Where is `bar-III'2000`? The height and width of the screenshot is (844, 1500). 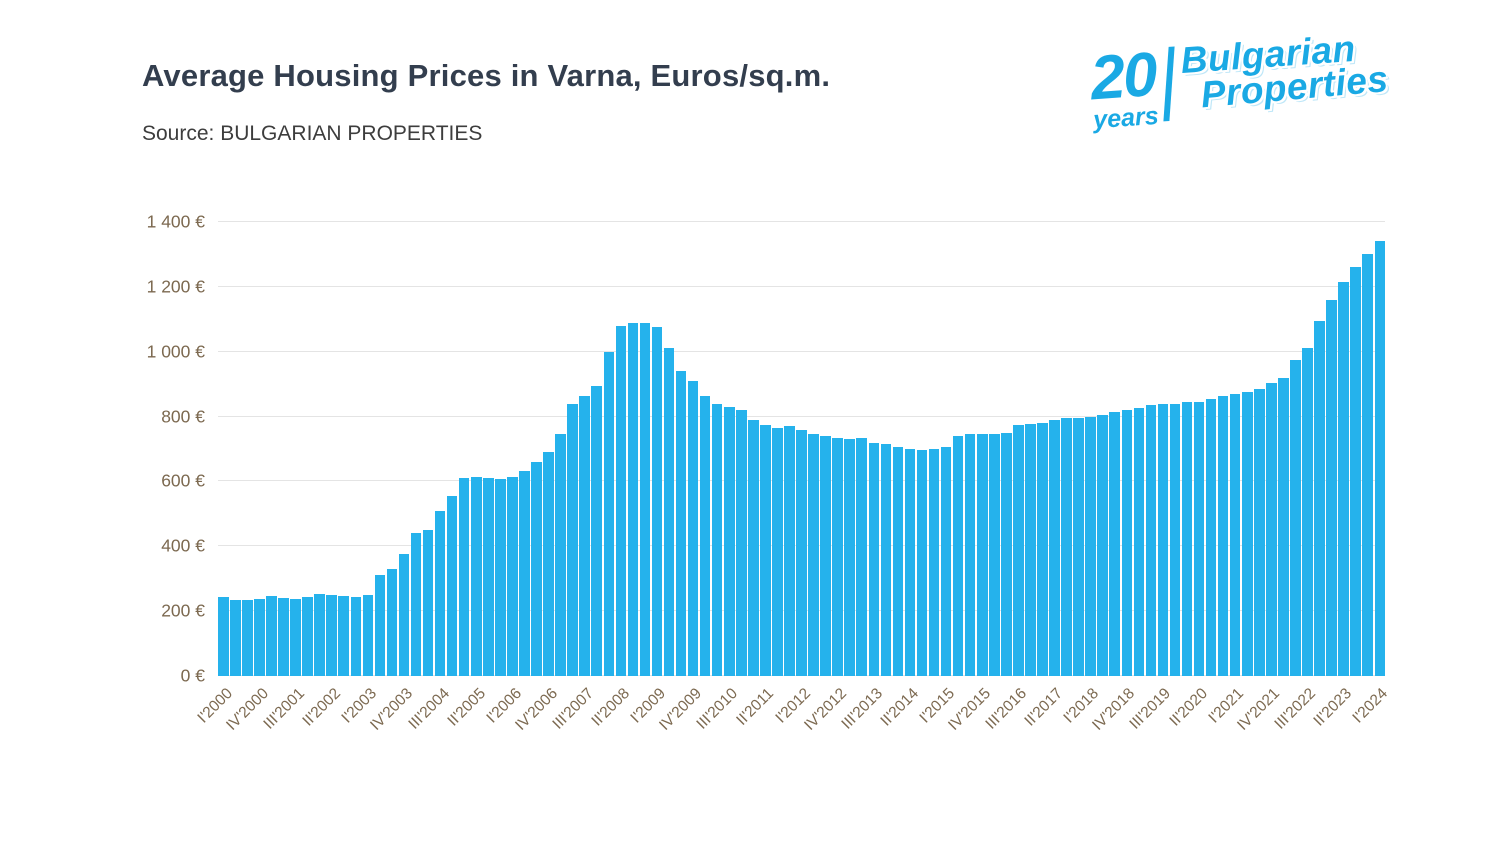
bar-III'2000 is located at coordinates (247, 638).